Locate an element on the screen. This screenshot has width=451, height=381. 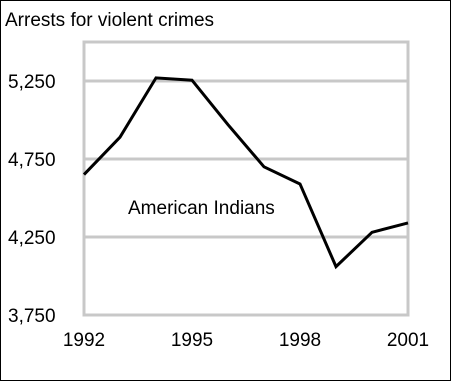
x-tick-label-1992: 1992 is located at coordinates (84, 340).